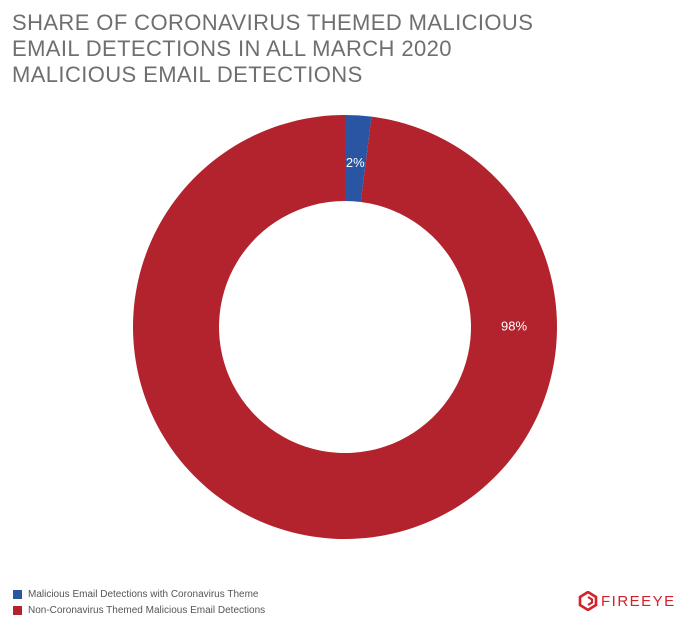 This screenshot has width=690, height=633. What do you see at coordinates (638, 601) in the screenshot?
I see `logo-text: FIREEYE` at bounding box center [638, 601].